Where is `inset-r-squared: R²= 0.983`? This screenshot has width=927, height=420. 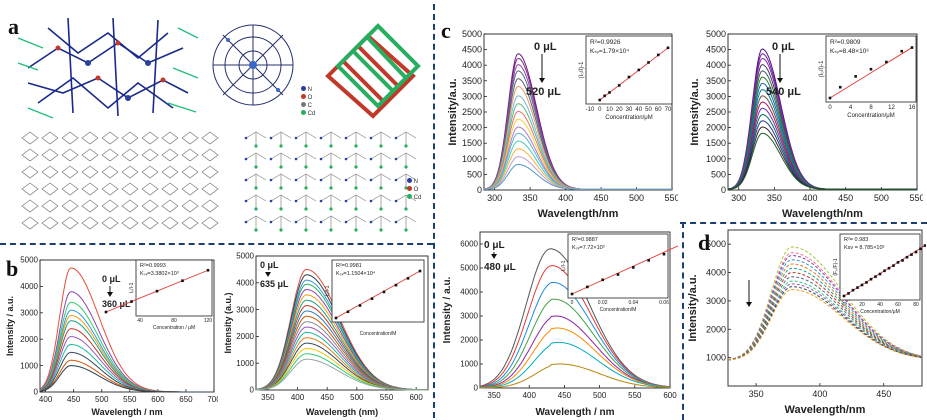
inset-r-squared: R²= 0.983 is located at coordinates (856, 240).